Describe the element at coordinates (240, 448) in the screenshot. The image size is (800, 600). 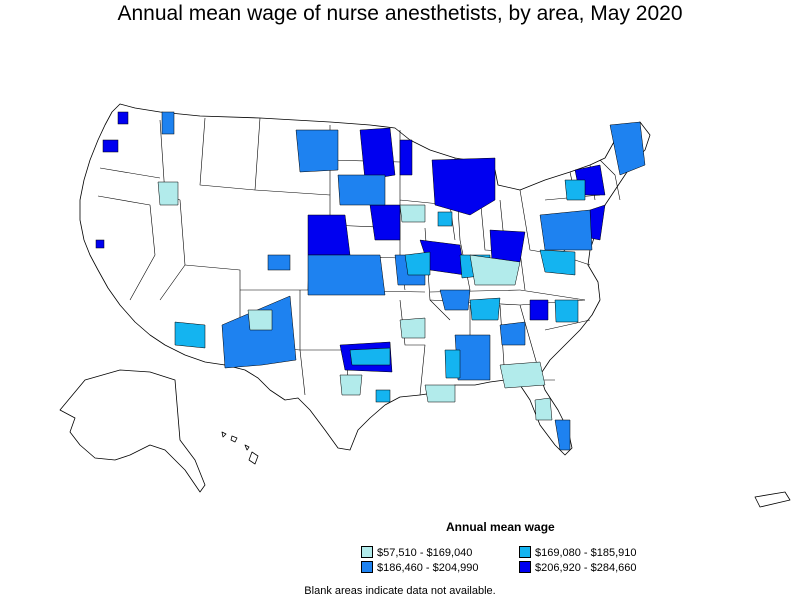
I see `hawaii-outline` at that location.